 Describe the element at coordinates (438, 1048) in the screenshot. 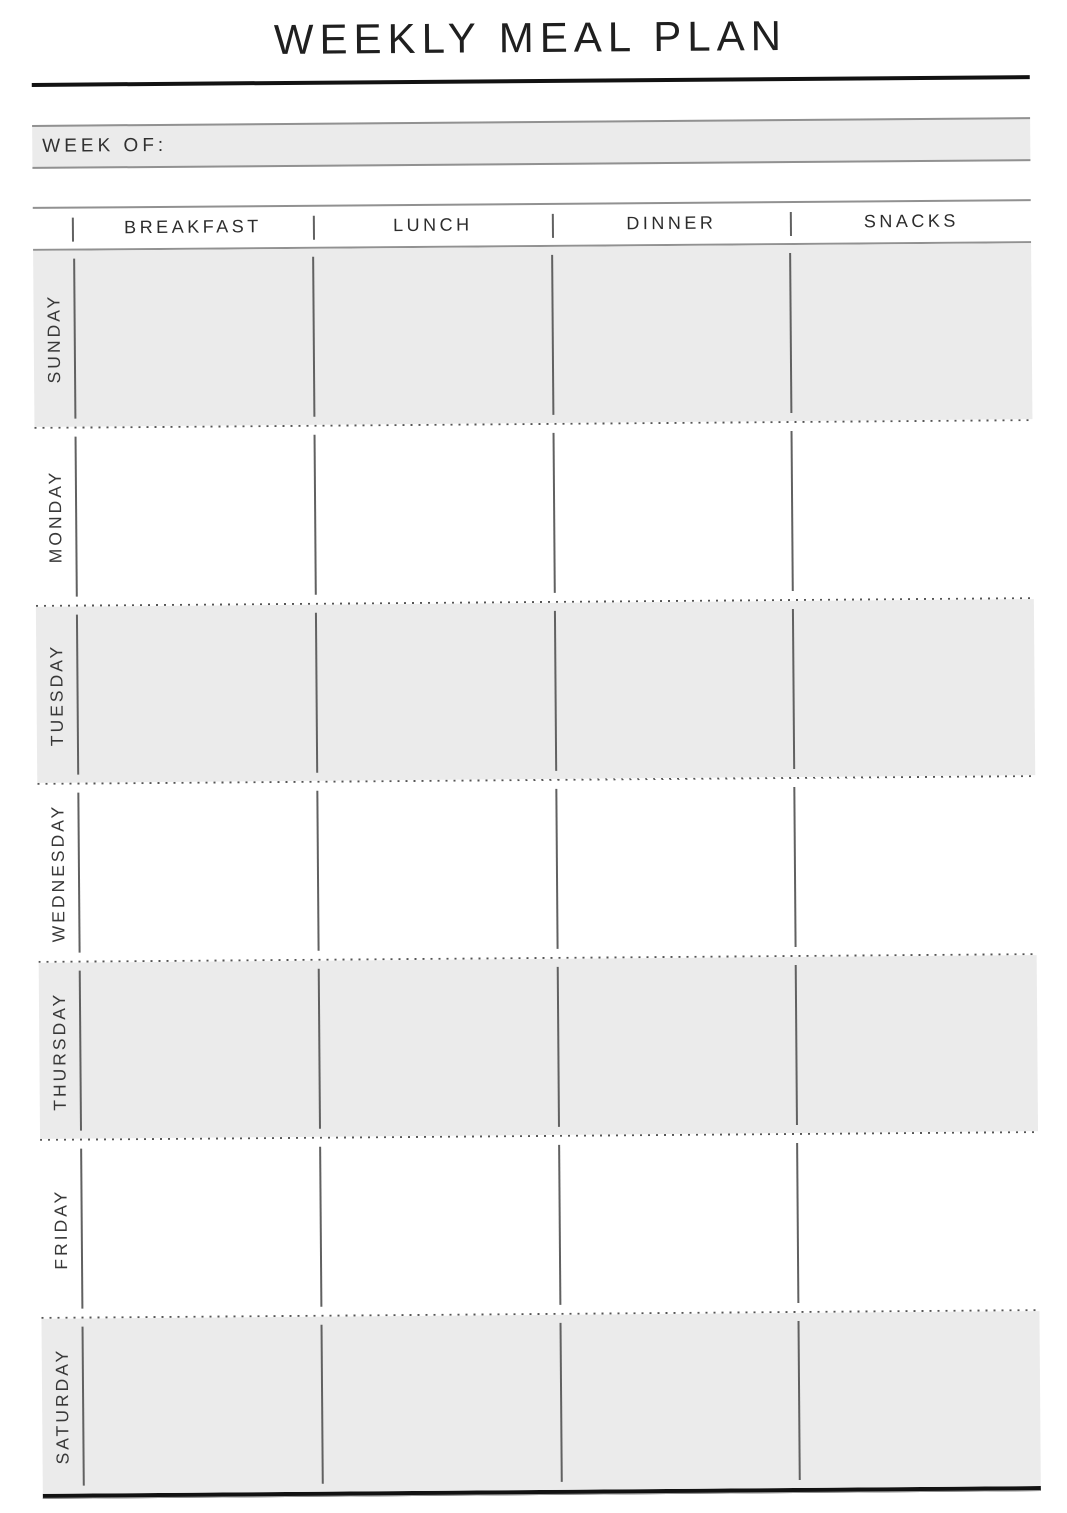

I see `cell-thursday-lunch` at that location.